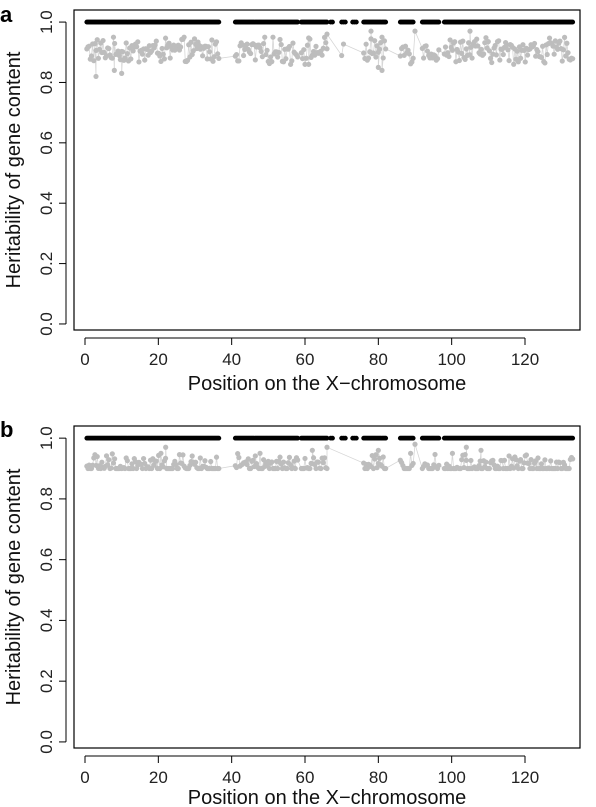 Image resolution: width=596 pixels, height=807 pixels. Describe the element at coordinates (327, 384) in the screenshot. I see `x-axis-title: Position on the X−chromosome` at that location.